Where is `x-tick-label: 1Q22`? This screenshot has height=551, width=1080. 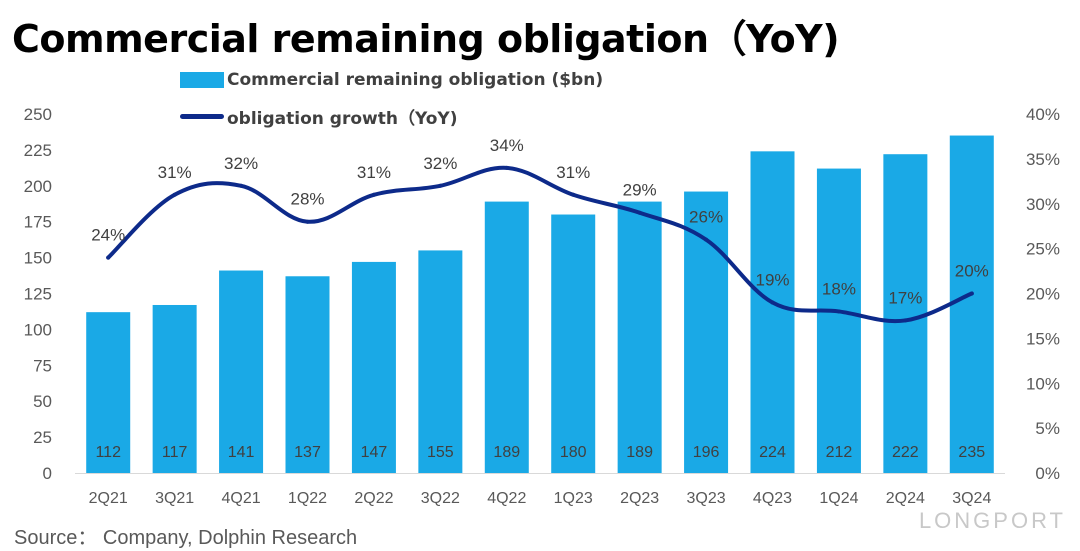 x-tick-label: 1Q22 is located at coordinates (307, 498).